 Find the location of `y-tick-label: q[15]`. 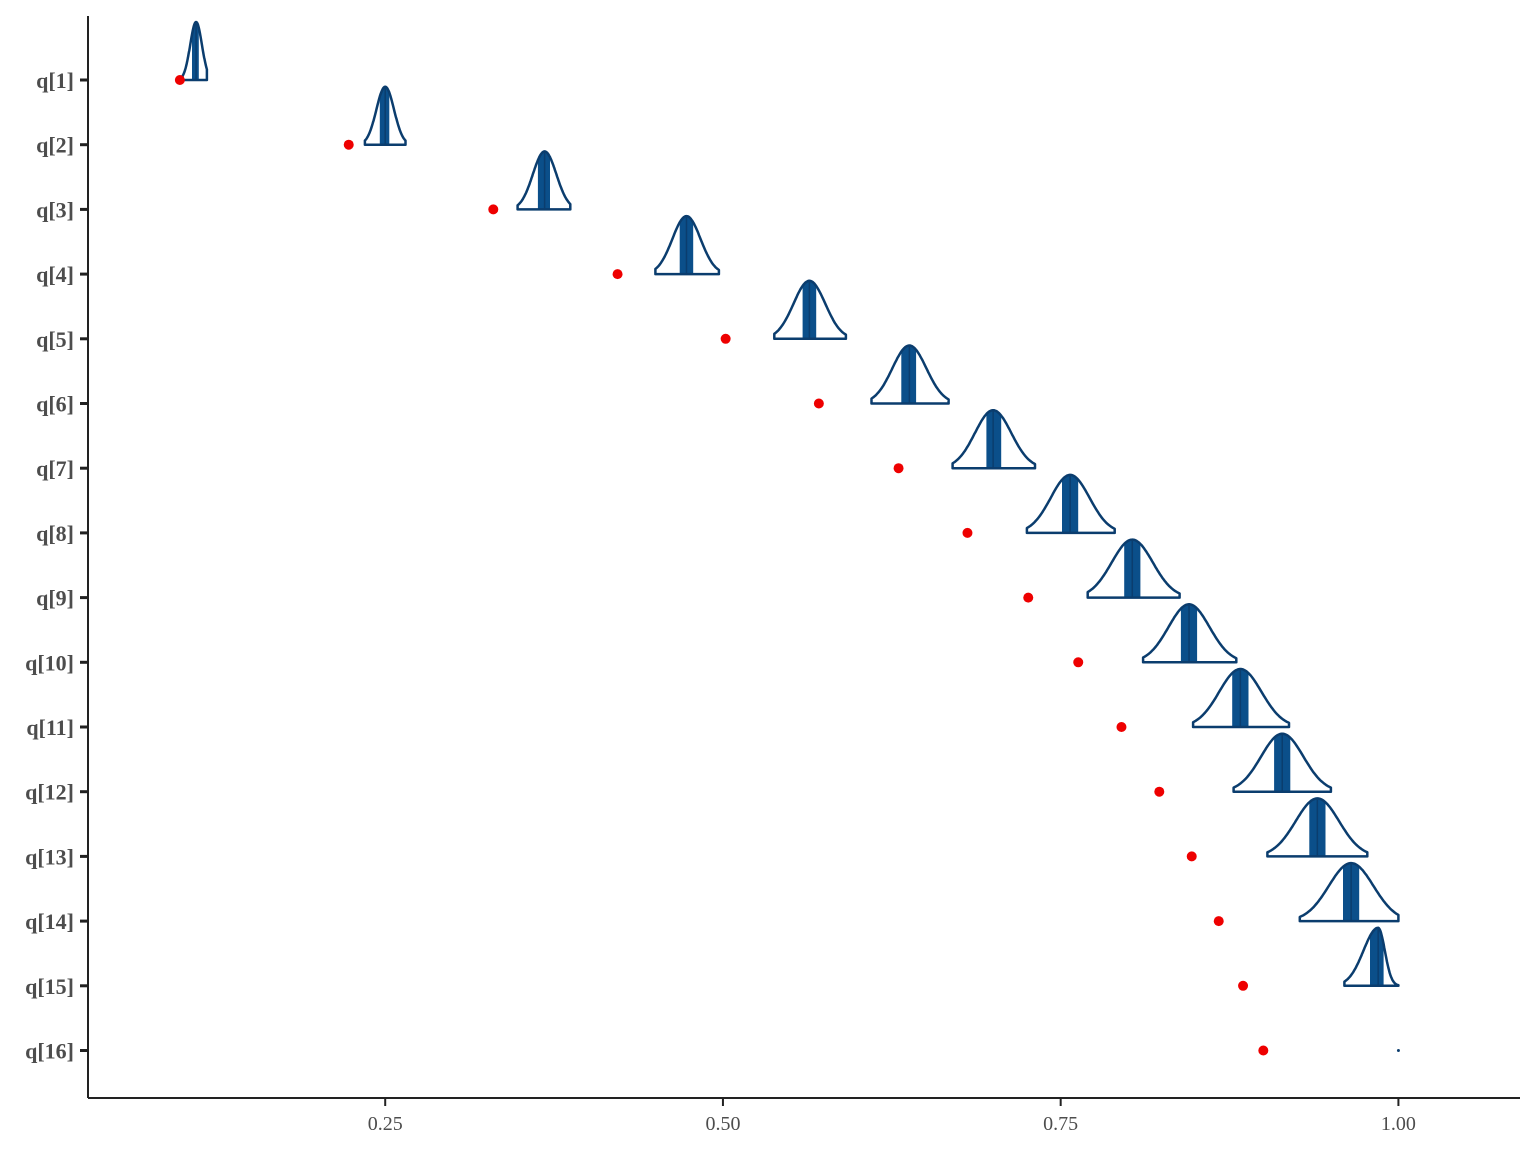

y-tick-label: q[15] is located at coordinates (49, 986).